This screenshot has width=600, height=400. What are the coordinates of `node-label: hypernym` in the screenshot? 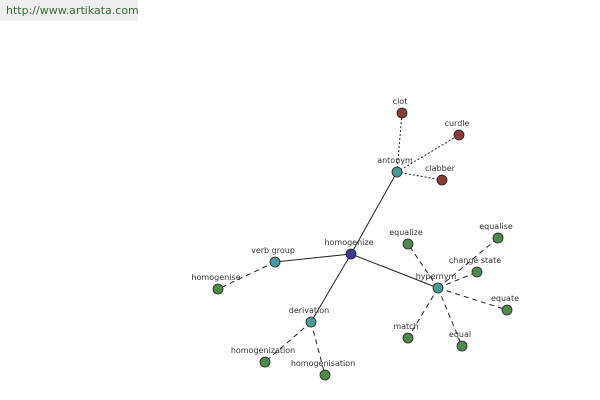 It's located at (436, 276).